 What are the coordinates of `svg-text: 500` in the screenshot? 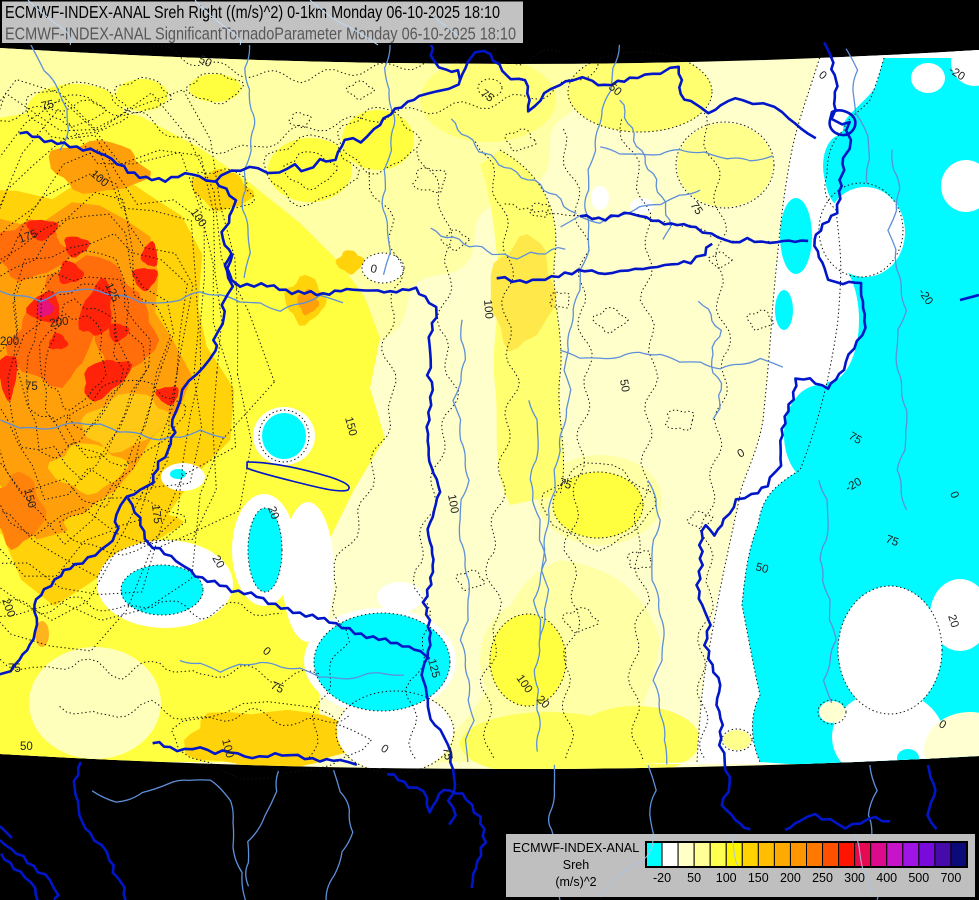 It's located at (918, 878).